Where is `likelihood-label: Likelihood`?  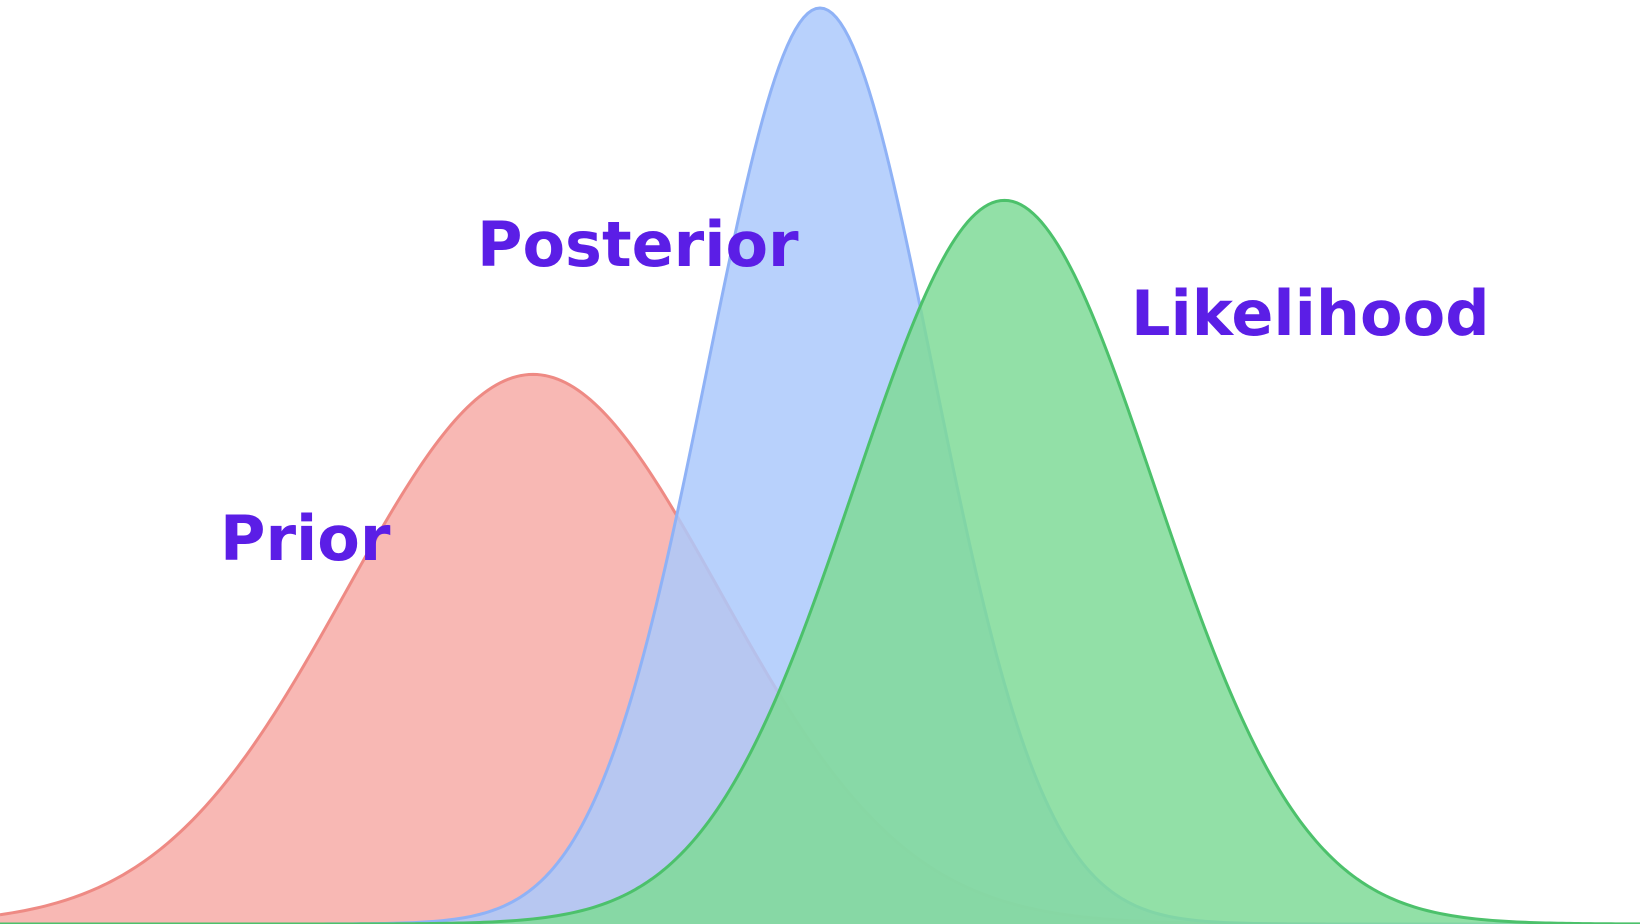 likelihood-label: Likelihood is located at coordinates (1310, 313).